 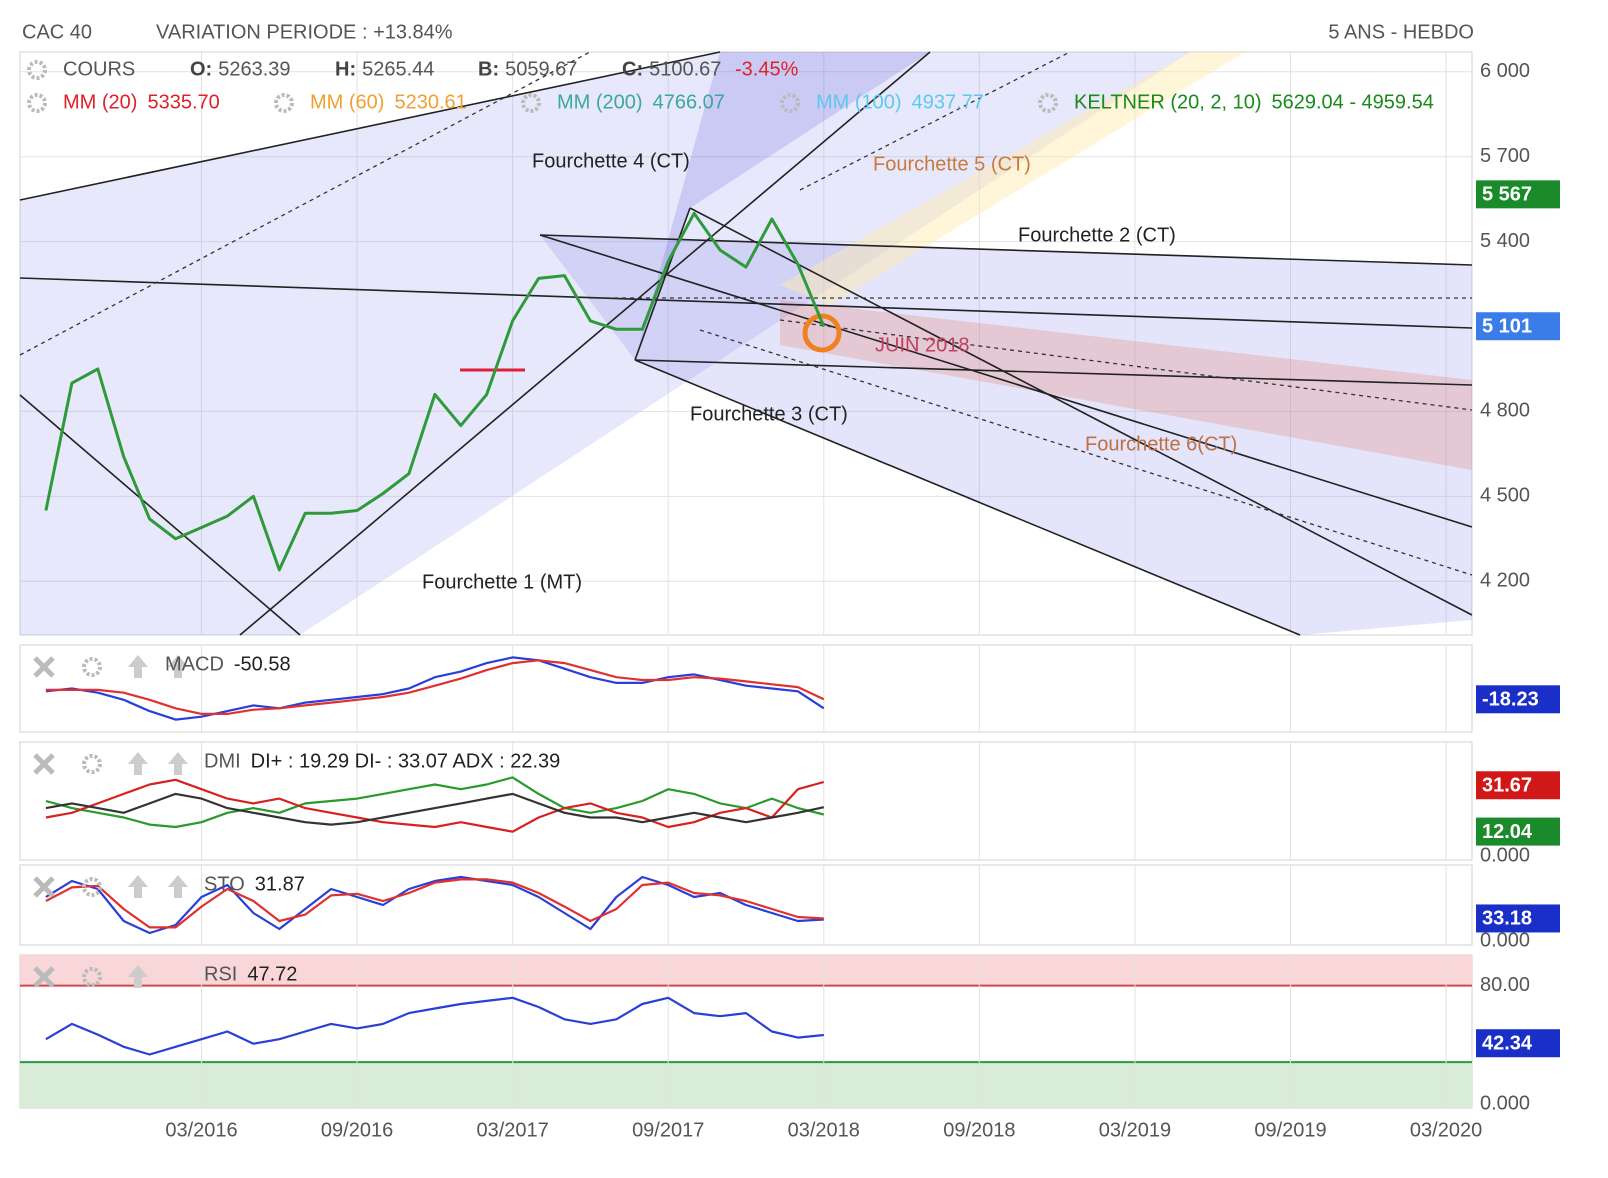 What do you see at coordinates (272, 974) in the screenshot?
I see `indicator-reading: 47.72` at bounding box center [272, 974].